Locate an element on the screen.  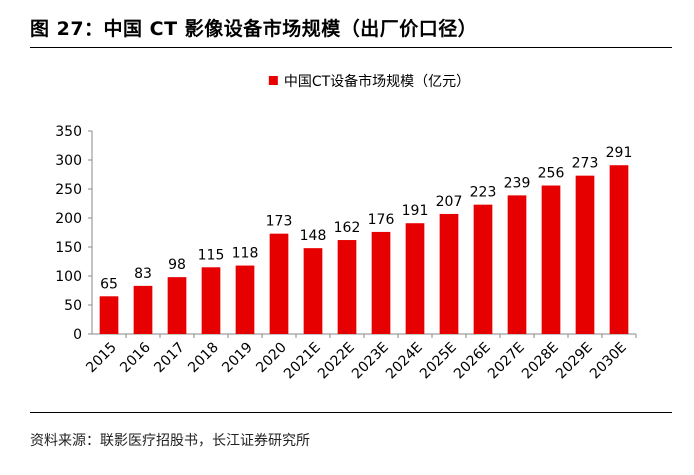
x-tick-label: 2025E is located at coordinates (438, 361).